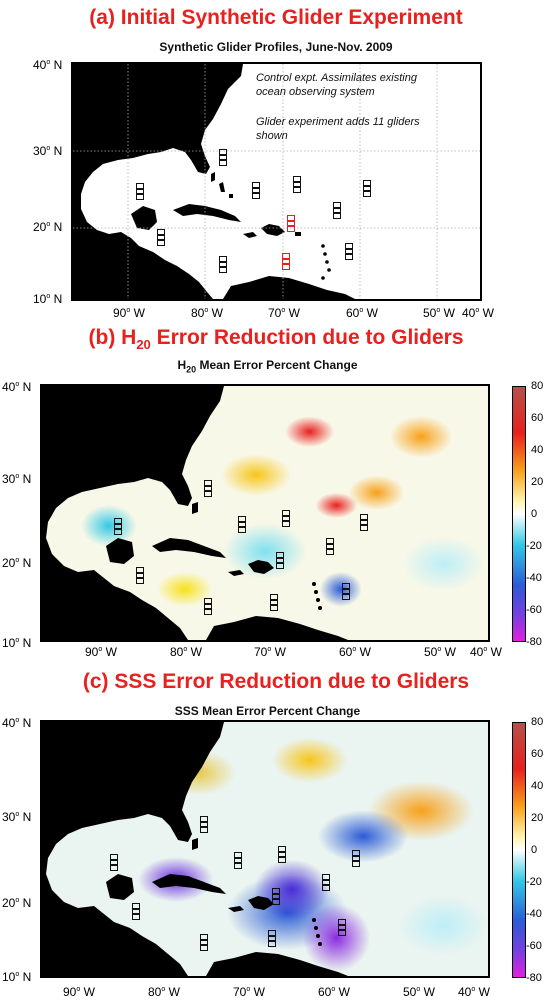  I want to click on a-lon-80: 80o W, so click(207, 313).